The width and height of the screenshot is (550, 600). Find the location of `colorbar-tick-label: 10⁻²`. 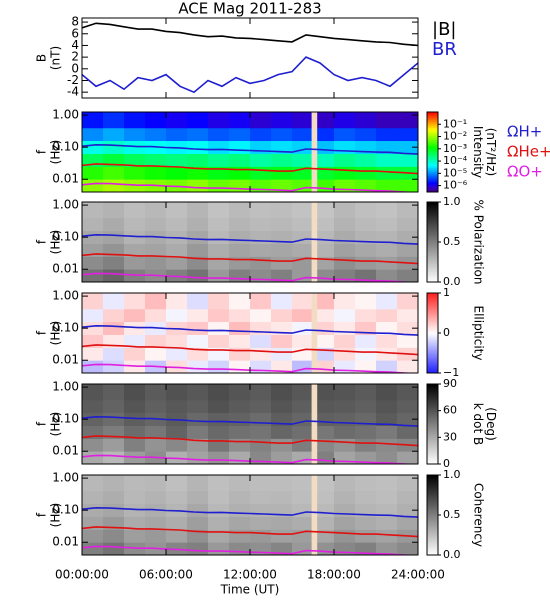

colorbar-tick-label: 10⁻² is located at coordinates (455, 136).